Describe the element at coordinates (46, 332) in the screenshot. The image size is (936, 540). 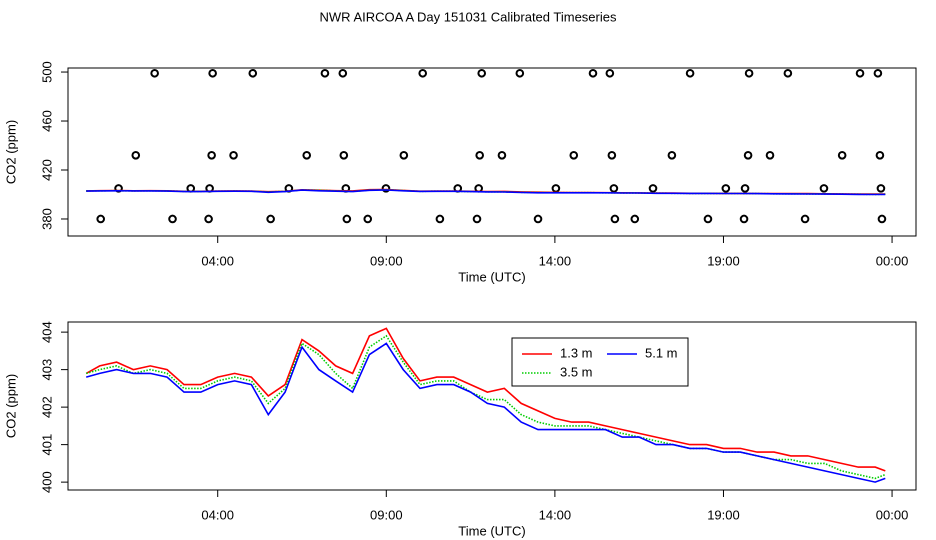
I see `y-tick-label: 404` at that location.